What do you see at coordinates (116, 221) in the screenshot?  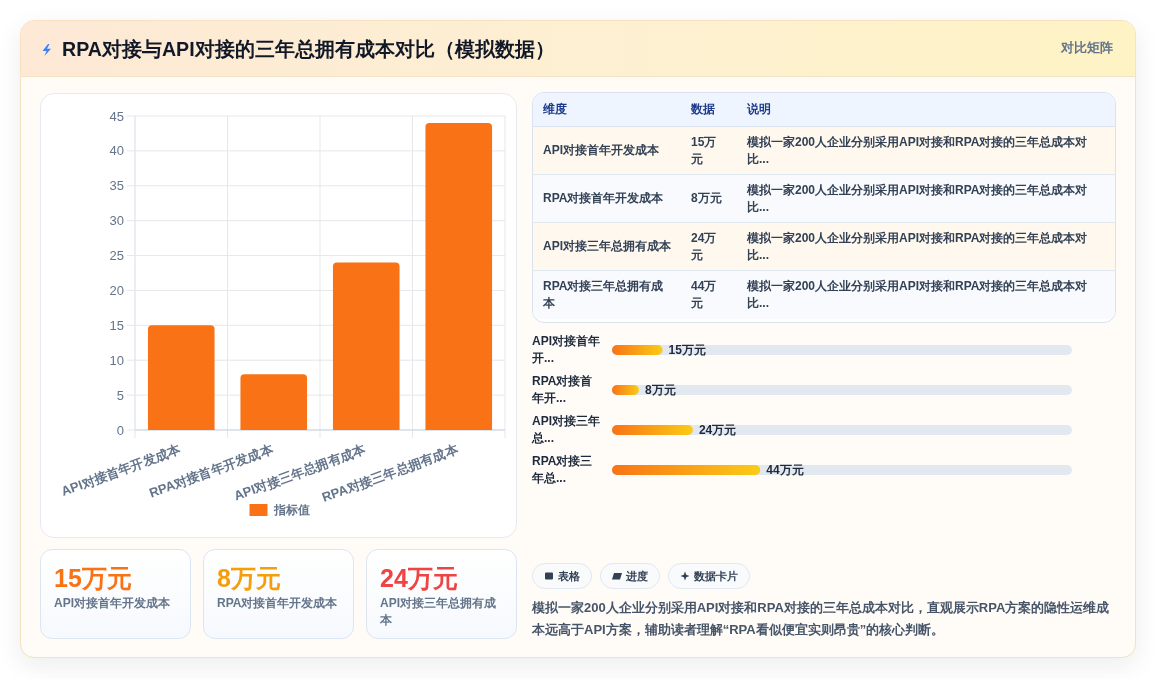 I see `y-tick-label: 30` at bounding box center [116, 221].